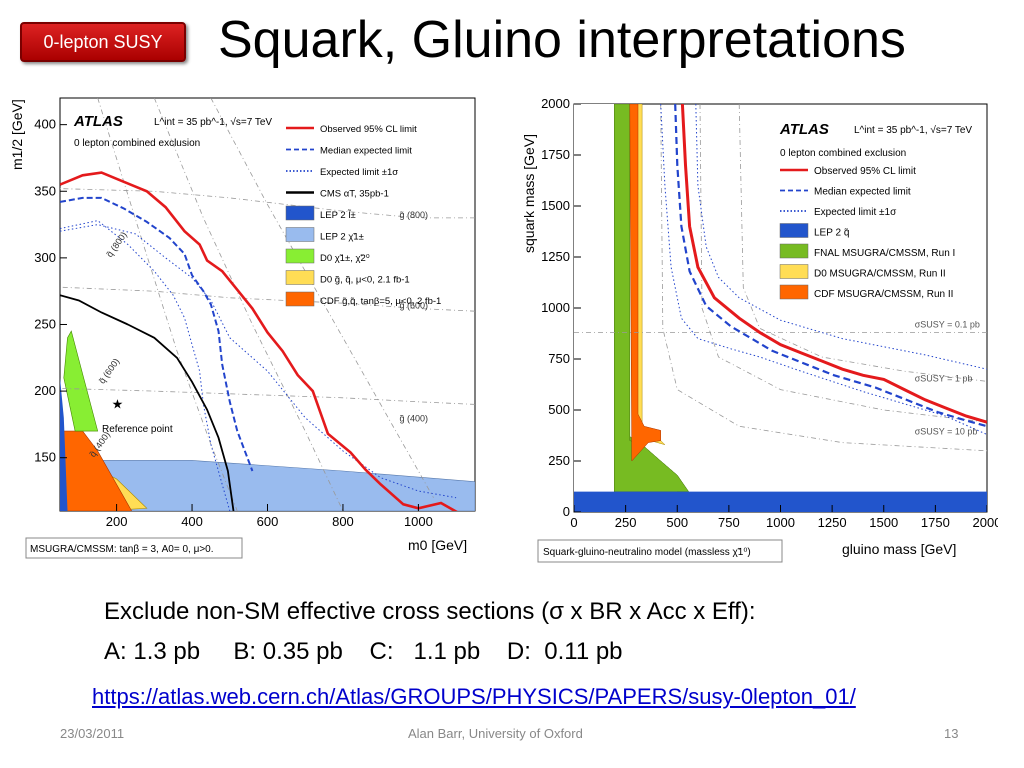 Image resolution: width=1024 pixels, height=768 pixels. Describe the element at coordinates (495, 733) in the screenshot. I see `footer-author: Alan Barr, University of Oxford` at that location.